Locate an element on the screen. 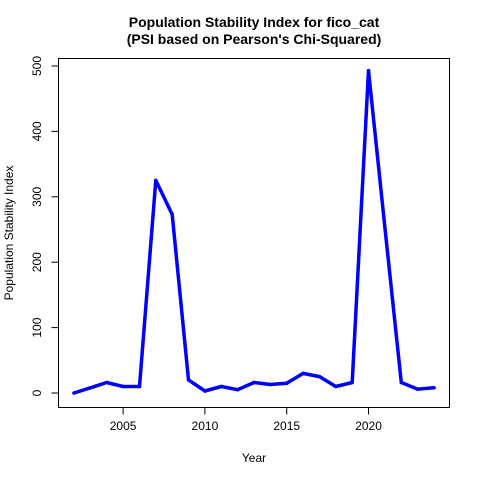 The image size is (480, 485). x-tick-label: 2020 is located at coordinates (368, 426).